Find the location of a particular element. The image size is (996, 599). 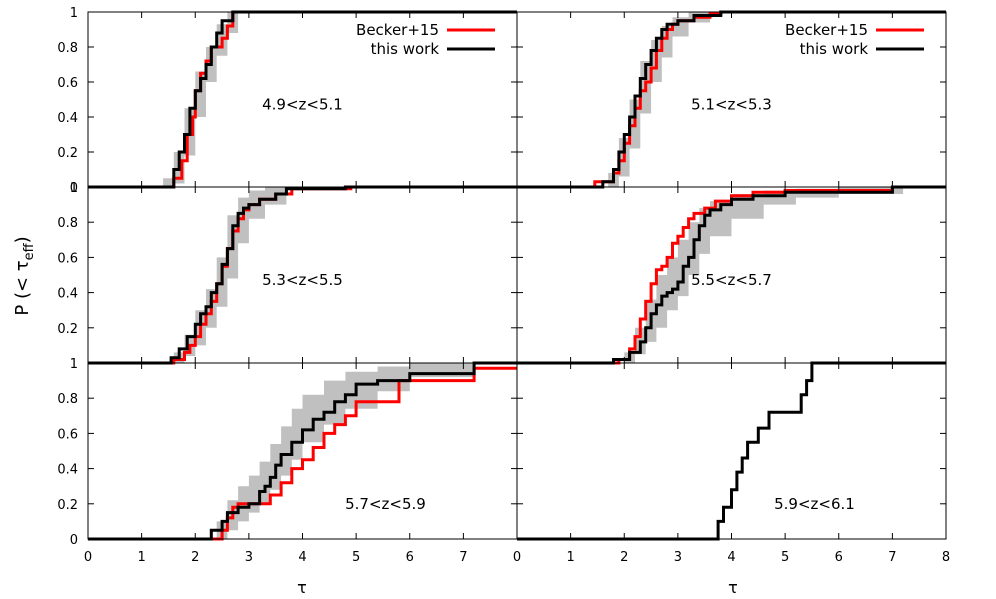

x-tick-label: 8 is located at coordinates (946, 557).